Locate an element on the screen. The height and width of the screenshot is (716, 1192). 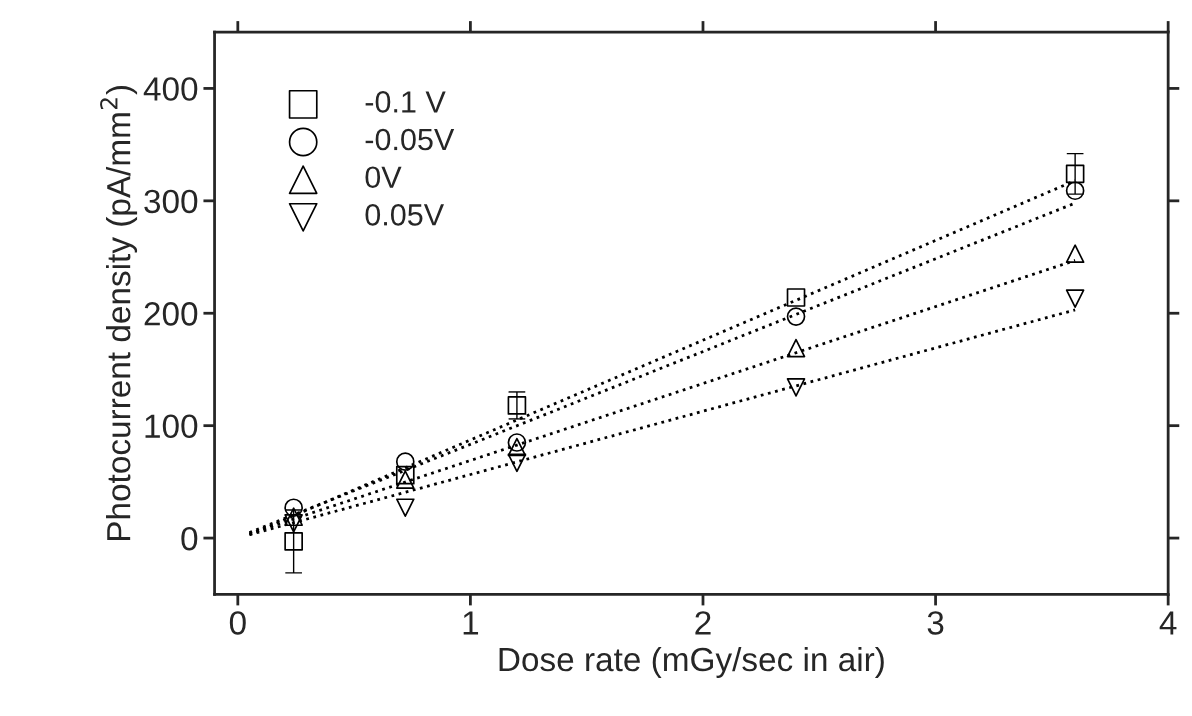
legend-label: -0.05V is located at coordinates (410, 139).